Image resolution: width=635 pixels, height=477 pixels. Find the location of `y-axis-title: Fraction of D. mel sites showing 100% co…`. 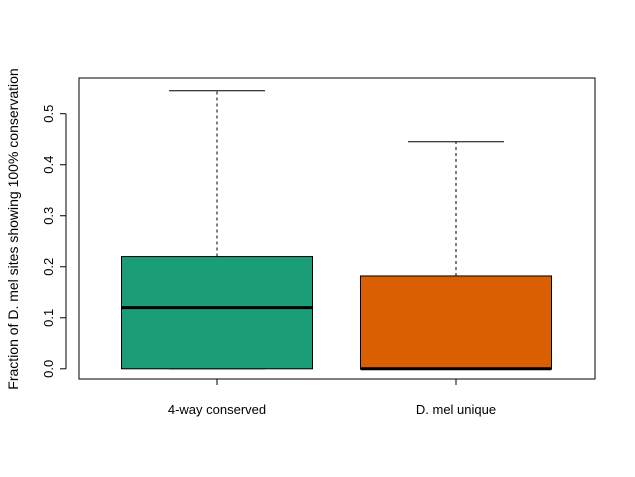

y-axis-title: Fraction of D. mel sites showing 100% co… is located at coordinates (13, 228).